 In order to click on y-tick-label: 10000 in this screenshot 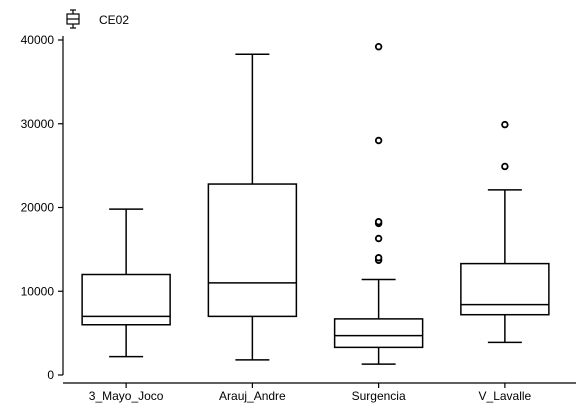, I will do `click(38, 291)`.